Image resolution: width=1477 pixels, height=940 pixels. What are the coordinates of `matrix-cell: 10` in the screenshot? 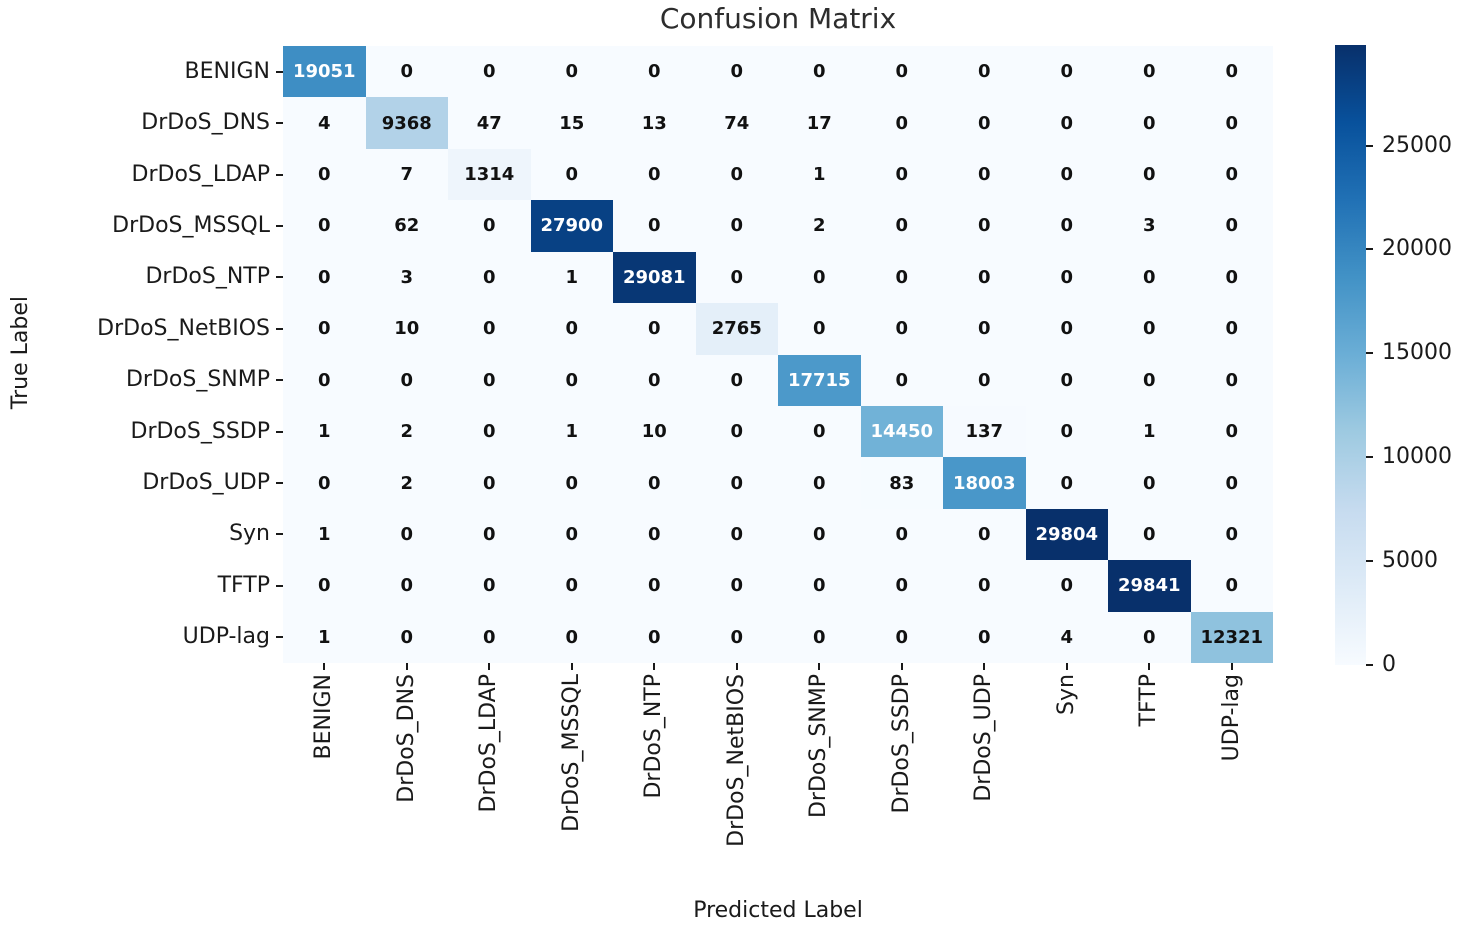 It's located at (654, 431).